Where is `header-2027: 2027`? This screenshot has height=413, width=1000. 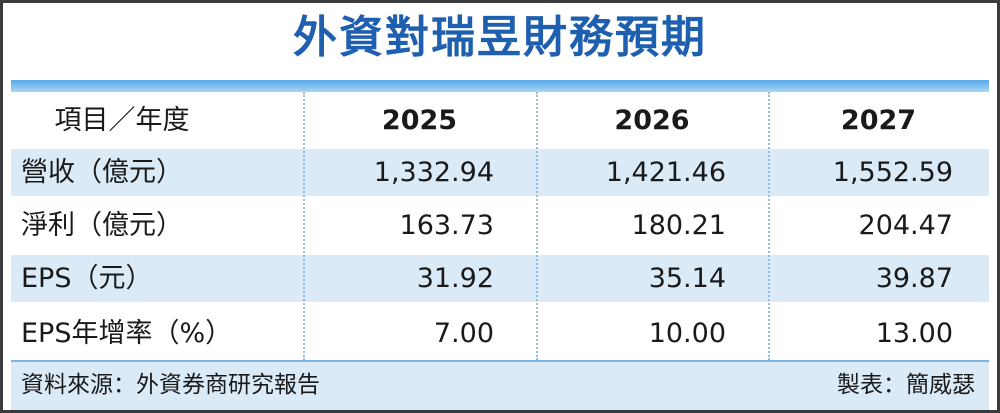
header-2027: 2027 is located at coordinates (878, 120).